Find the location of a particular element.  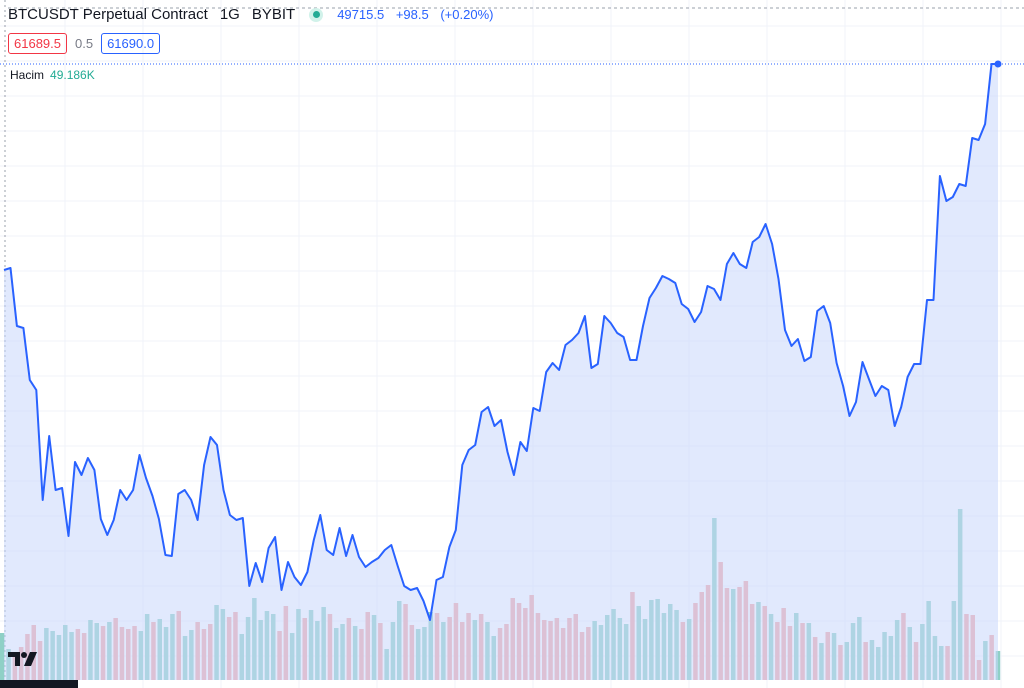

spread-value: 0.5 is located at coordinates (84, 43).